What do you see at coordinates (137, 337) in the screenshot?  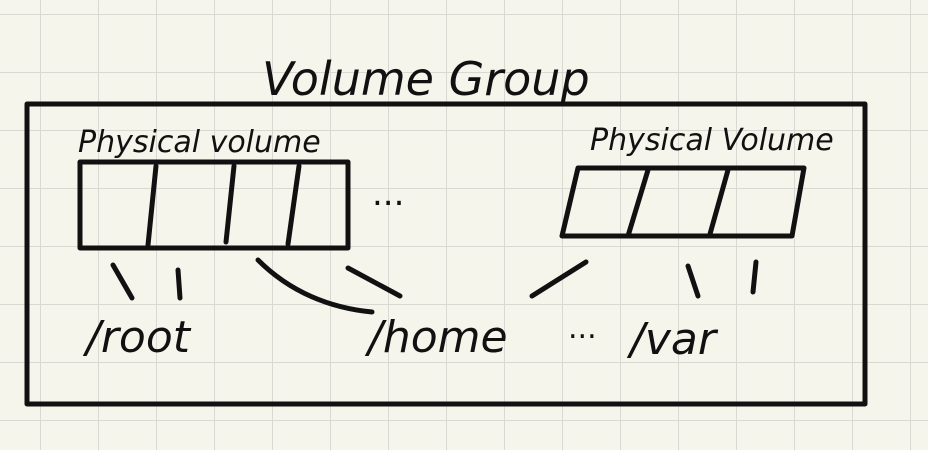 I see `mount-root: /root` at bounding box center [137, 337].